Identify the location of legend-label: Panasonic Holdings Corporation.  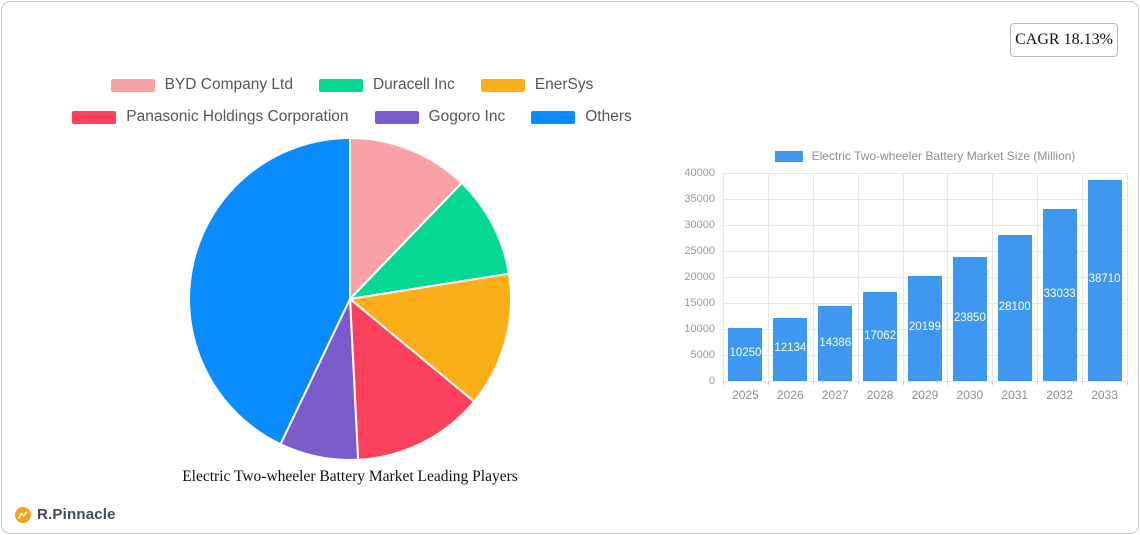
(237, 116).